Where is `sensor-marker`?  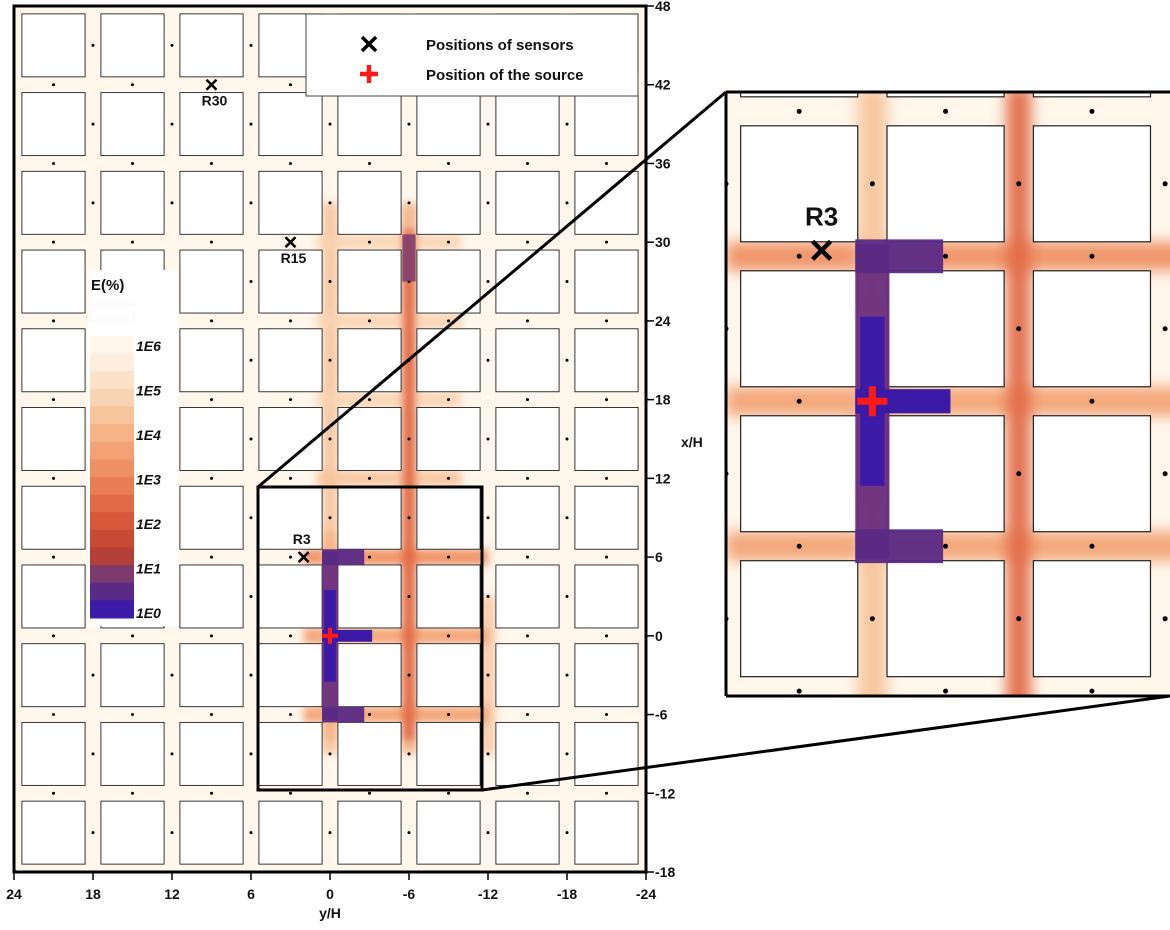
sensor-marker is located at coordinates (303, 557).